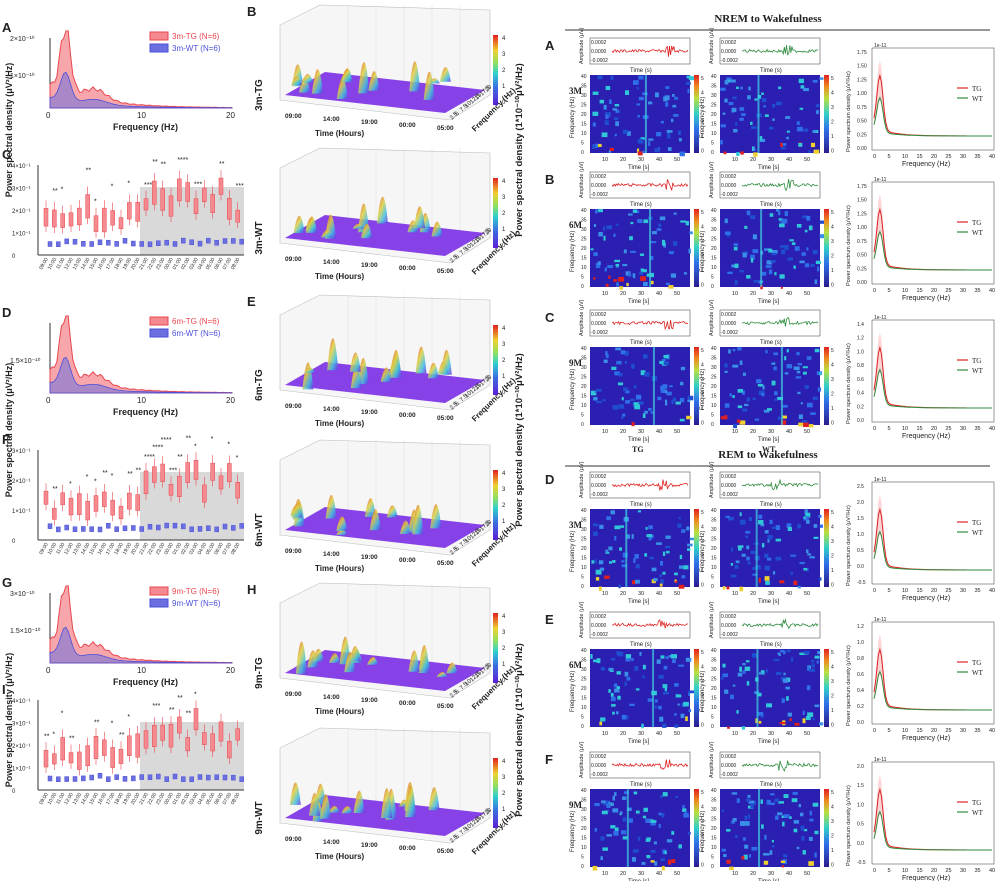 The width and height of the screenshot is (1001, 886). I want to click on psd-ylabel-top: Power spectral density (μV²/Hz), so click(9, 130).